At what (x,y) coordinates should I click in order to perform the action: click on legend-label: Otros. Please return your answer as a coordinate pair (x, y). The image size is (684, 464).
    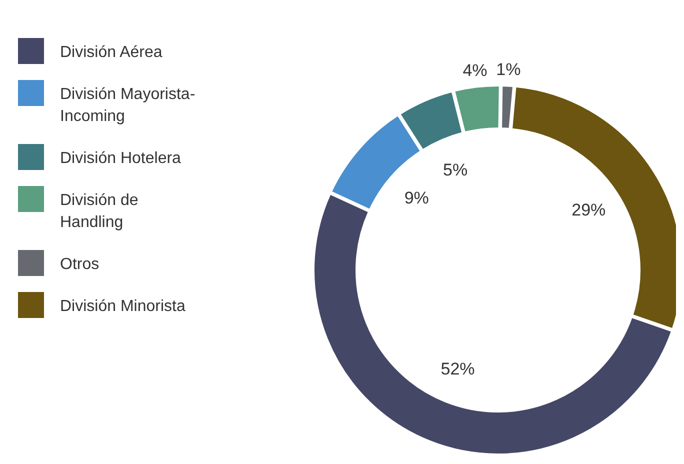
    Looking at the image, I should click on (80, 264).